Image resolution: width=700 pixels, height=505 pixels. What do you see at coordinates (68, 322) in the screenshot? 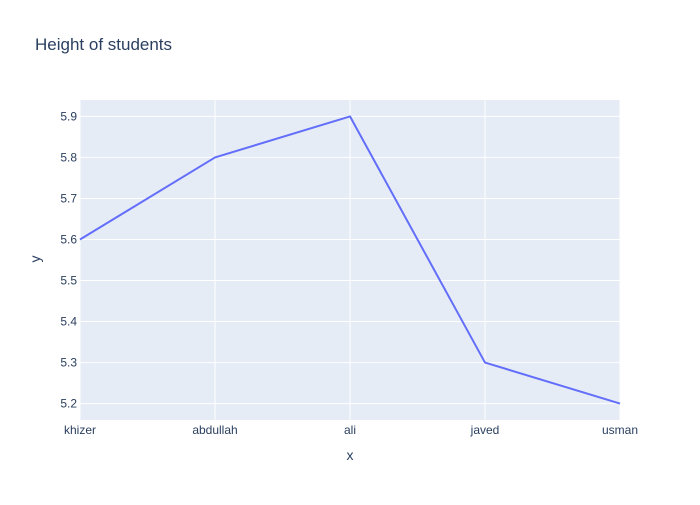
I see `y-tick-label: 5.4` at bounding box center [68, 322].